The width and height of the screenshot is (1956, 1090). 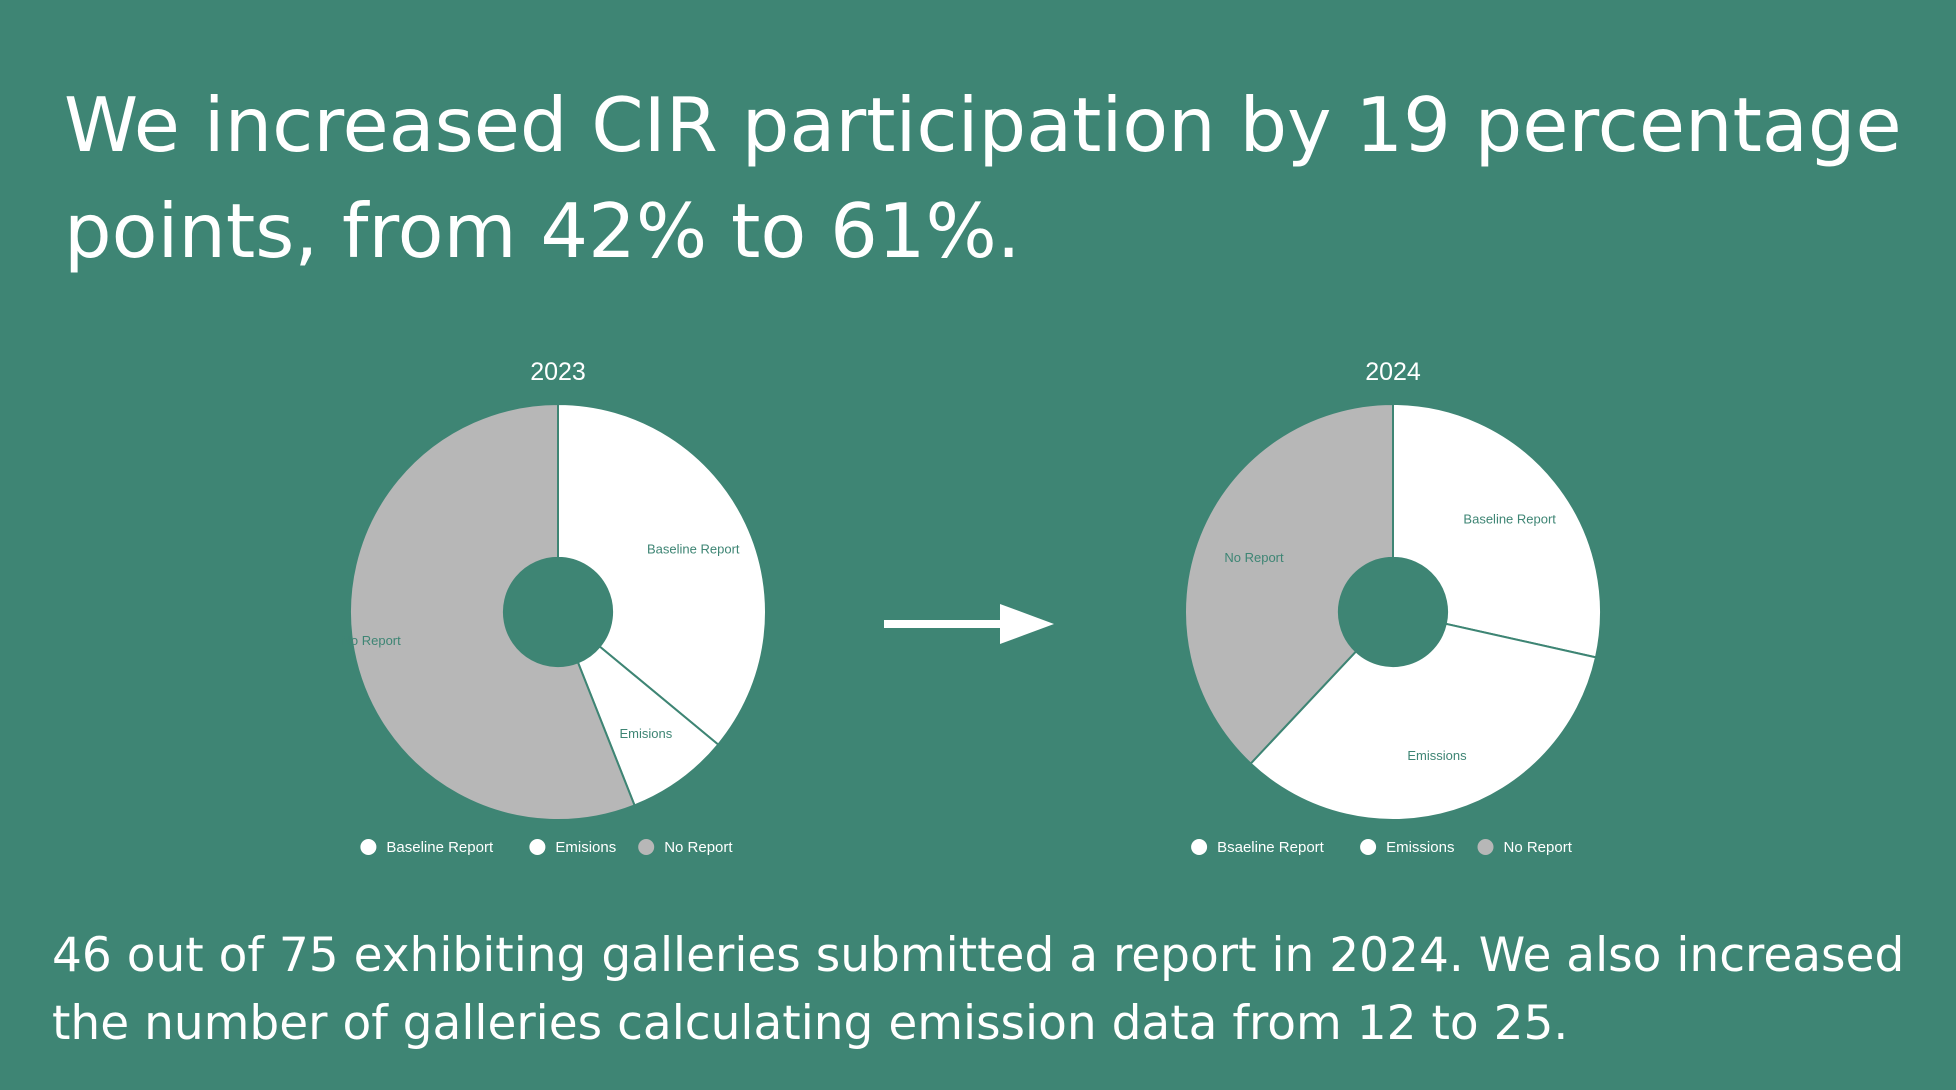 What do you see at coordinates (1382, 847) in the screenshot?
I see `chart-legend: Bsaeline Report Emissions No Report` at bounding box center [1382, 847].